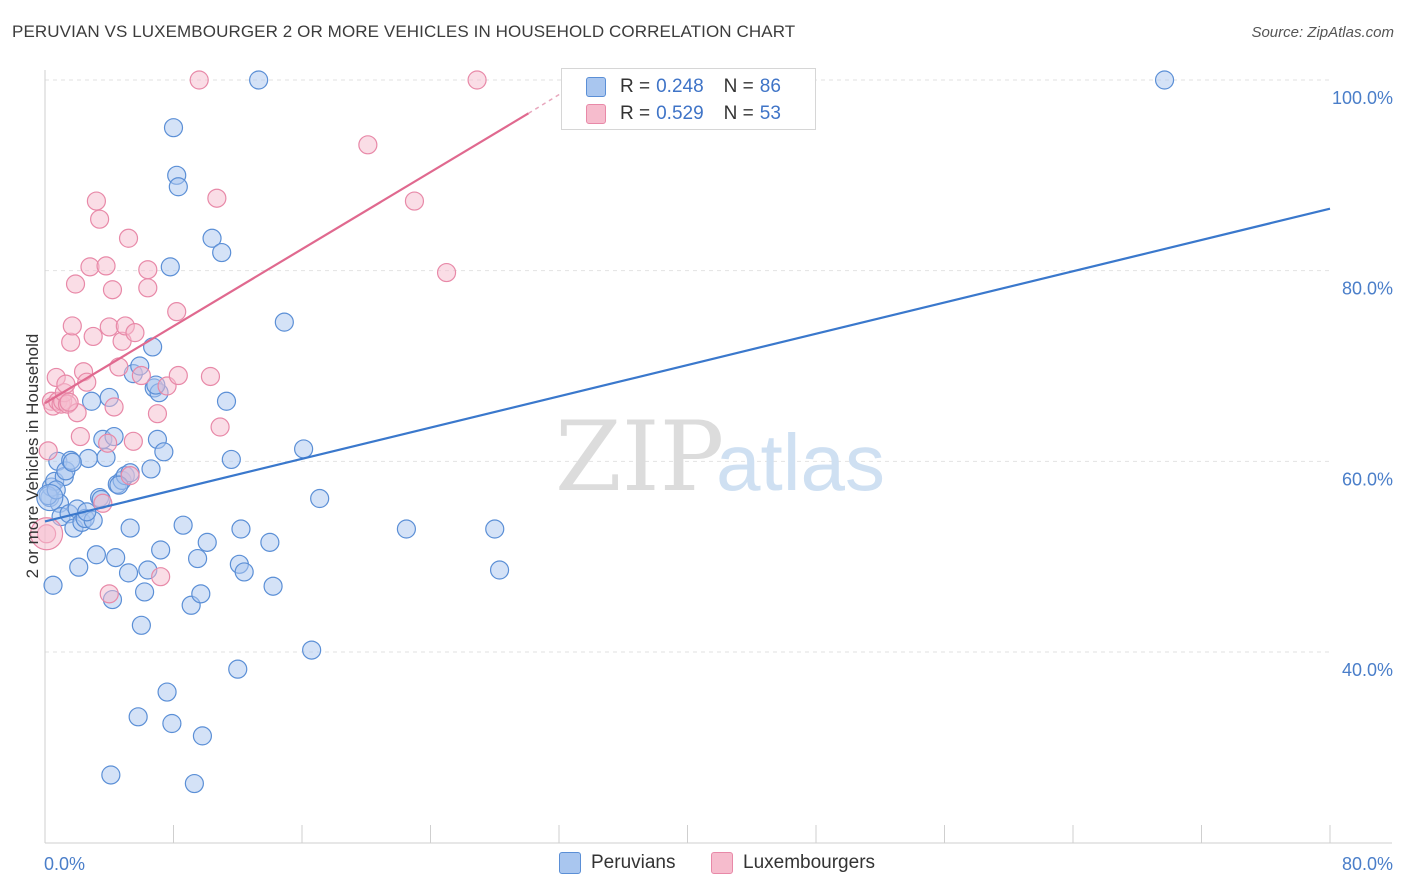 The height and width of the screenshot is (892, 1406). What do you see at coordinates (809, 862) in the screenshot?
I see `legend-label-luxembourgers: Luxembourgers` at bounding box center [809, 862].